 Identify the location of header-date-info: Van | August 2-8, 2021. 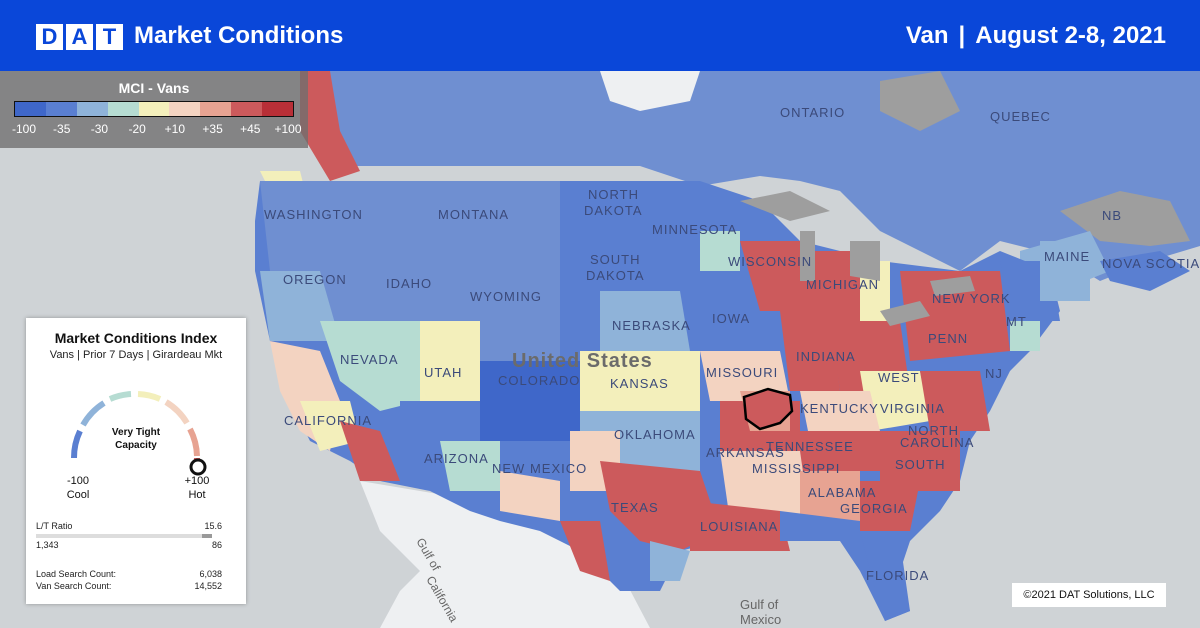
(1036, 36).